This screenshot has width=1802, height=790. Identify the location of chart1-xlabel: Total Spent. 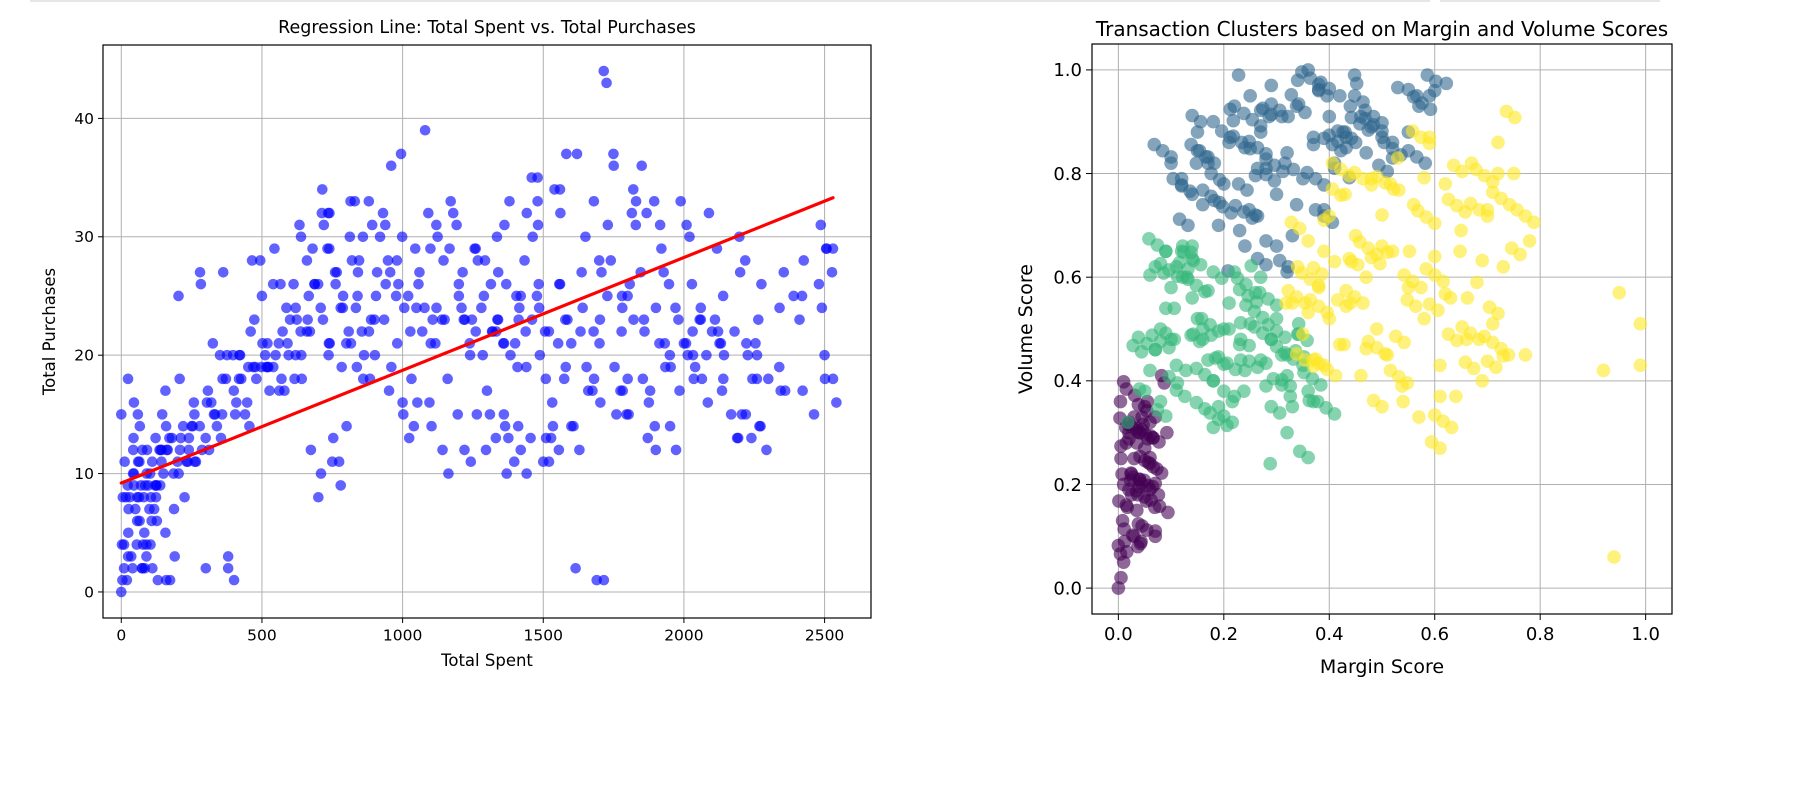
(486, 660).